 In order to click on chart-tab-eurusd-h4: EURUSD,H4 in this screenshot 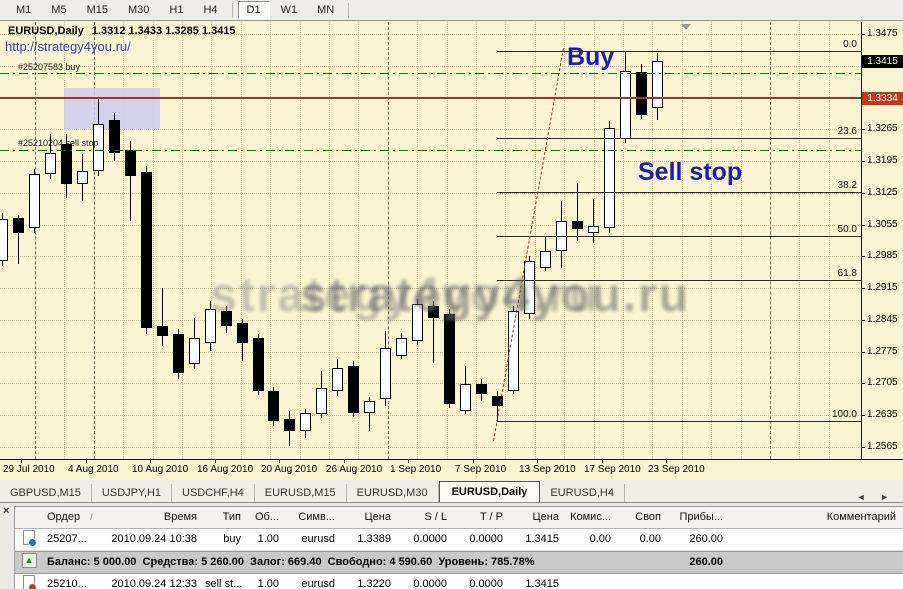, I will do `click(582, 493)`.